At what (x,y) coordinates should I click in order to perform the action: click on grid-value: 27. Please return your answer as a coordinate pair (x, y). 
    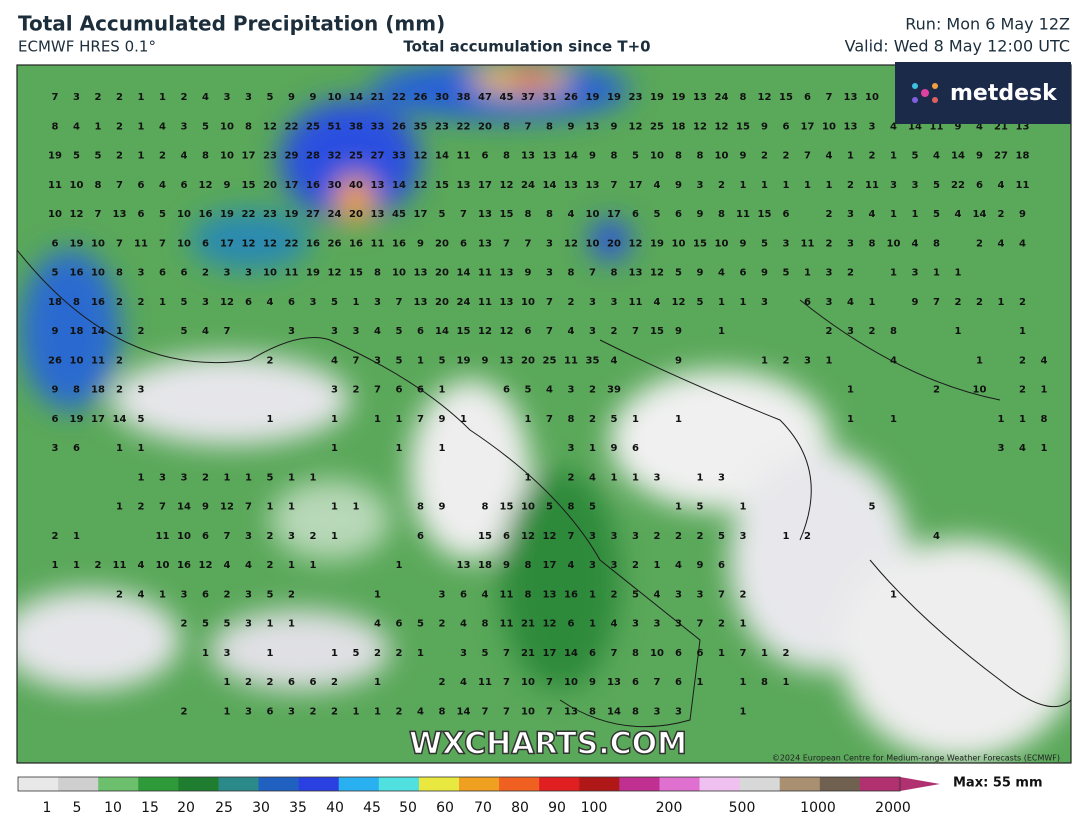
    Looking at the image, I should click on (1001, 156).